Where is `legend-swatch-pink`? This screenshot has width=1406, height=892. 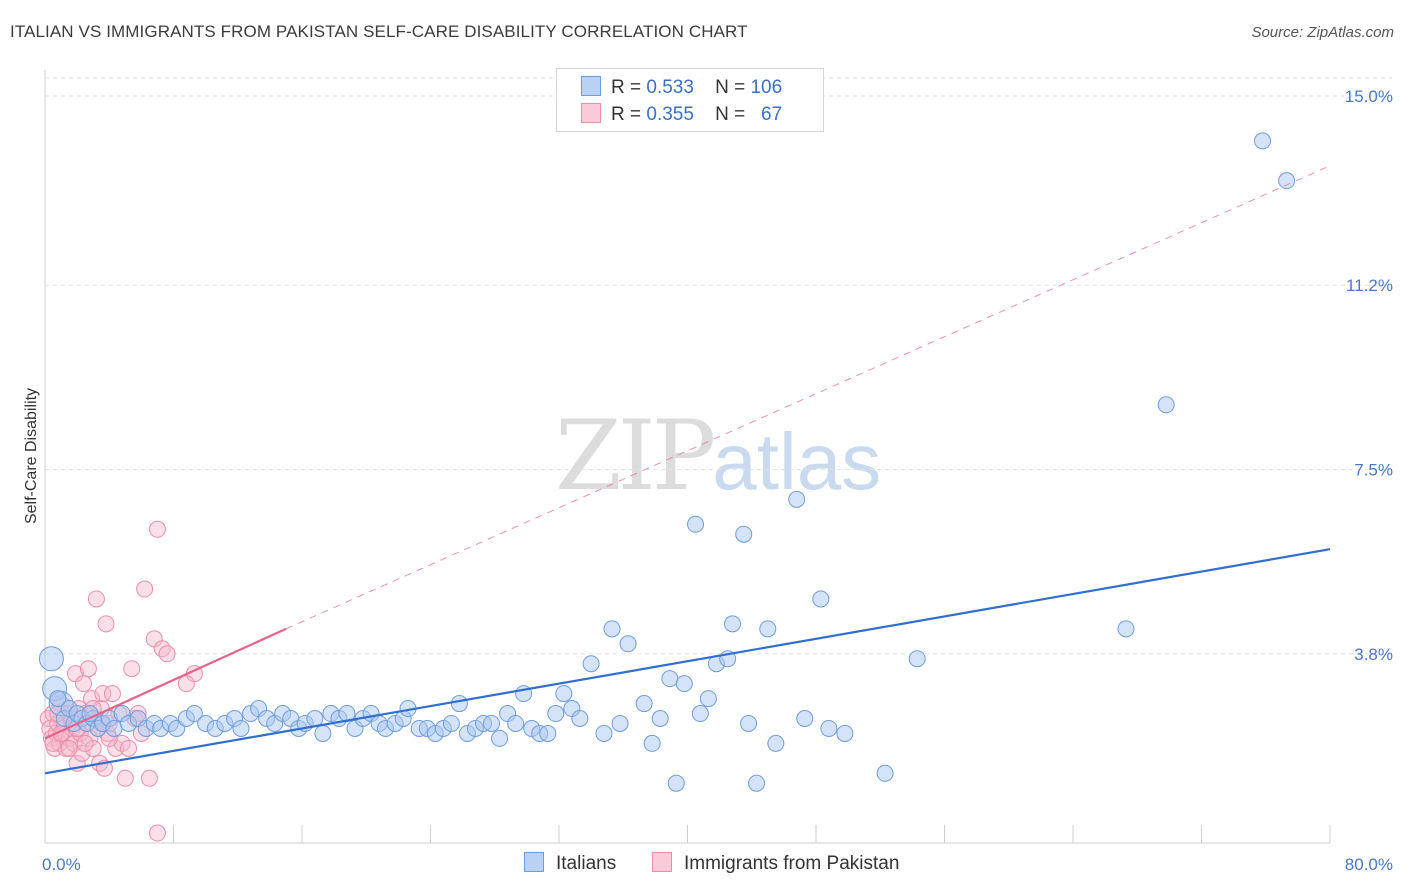 legend-swatch-pink is located at coordinates (591, 113).